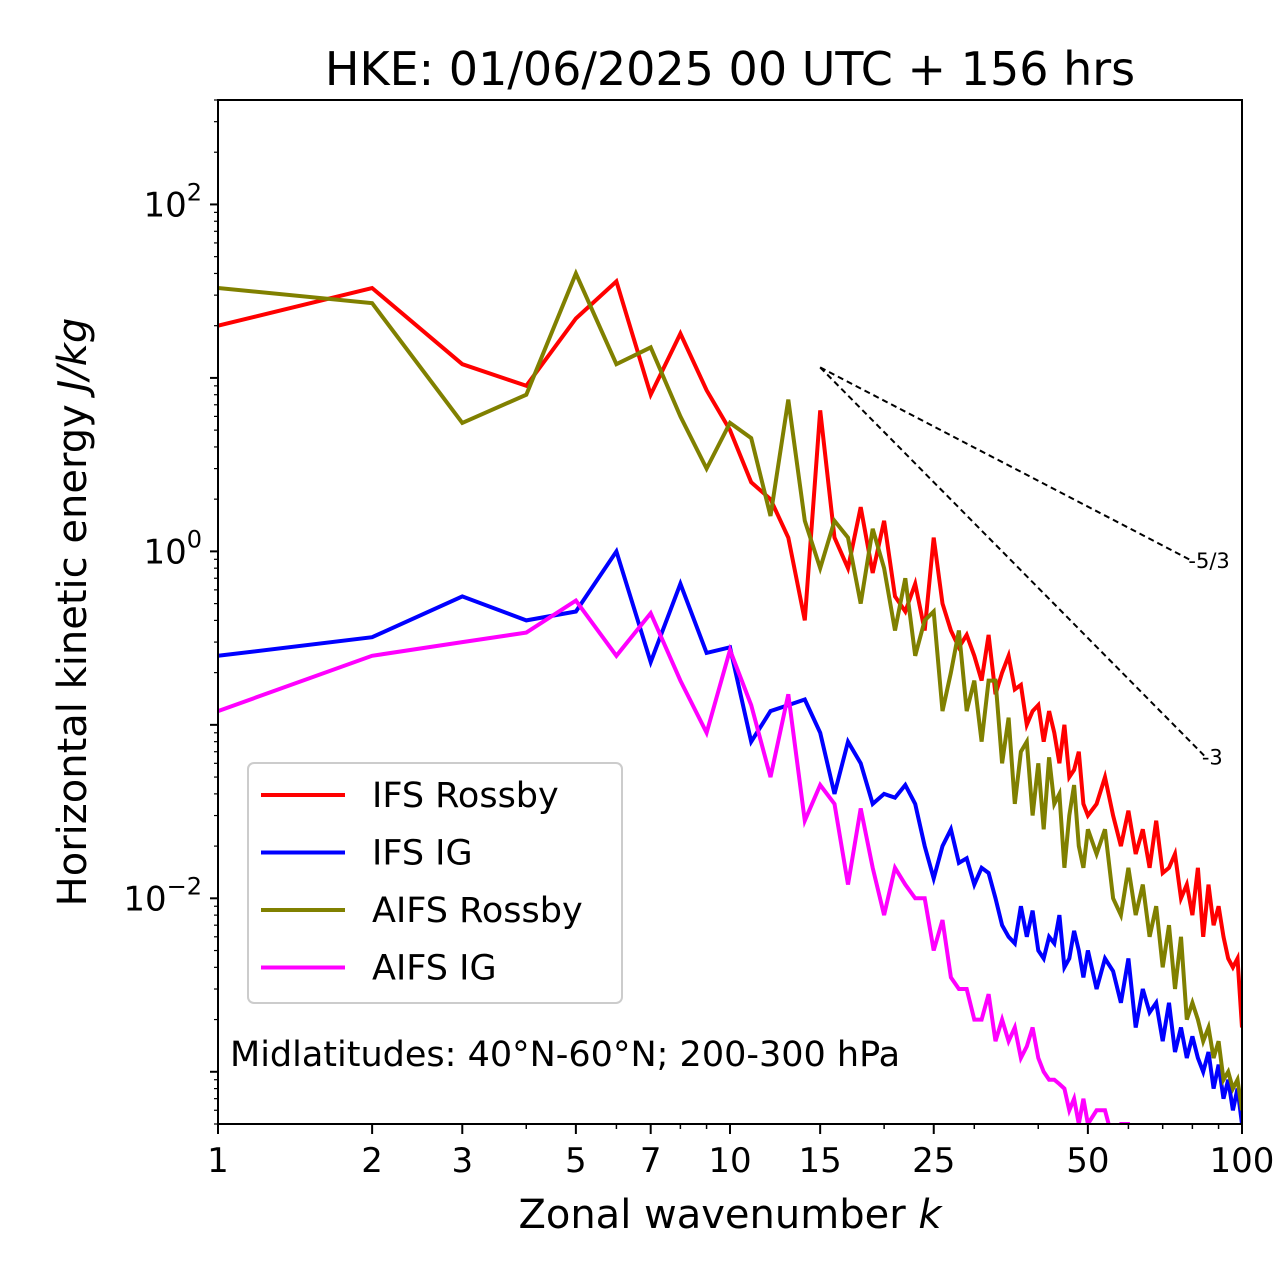  What do you see at coordinates (73, 655) in the screenshot?
I see `y-axis-label-text: Horizontal kinetic energy` at bounding box center [73, 655].